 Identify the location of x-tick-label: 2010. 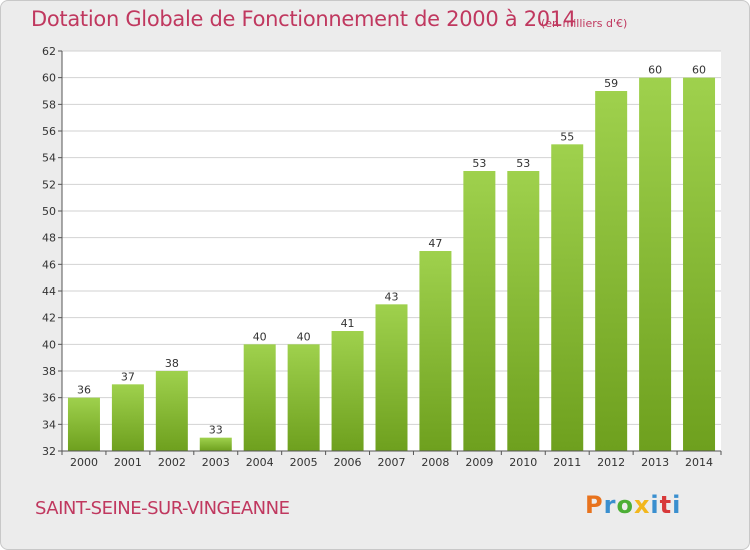
(523, 462).